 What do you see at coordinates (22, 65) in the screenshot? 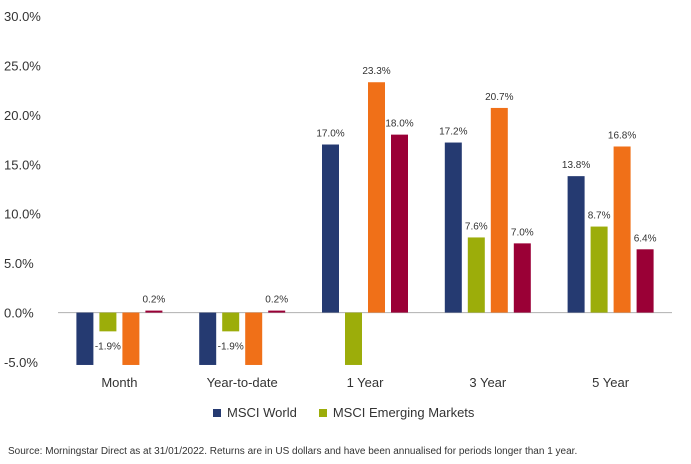
I see `y-tick-label: 25.0%` at bounding box center [22, 65].